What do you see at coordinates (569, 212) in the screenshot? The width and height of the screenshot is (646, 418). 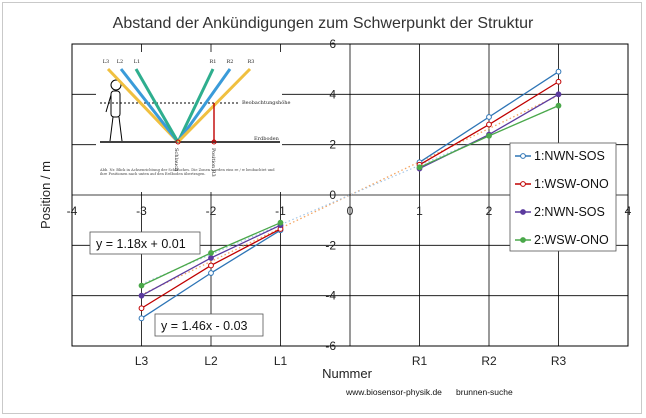 I see `legend-label: 2:NWN-SOS` at bounding box center [569, 212].